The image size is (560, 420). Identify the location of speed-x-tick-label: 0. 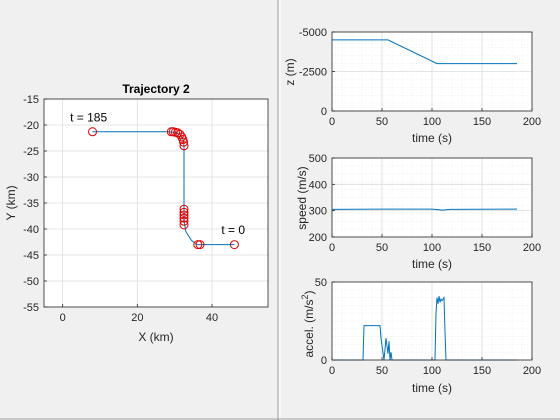
(332, 248).